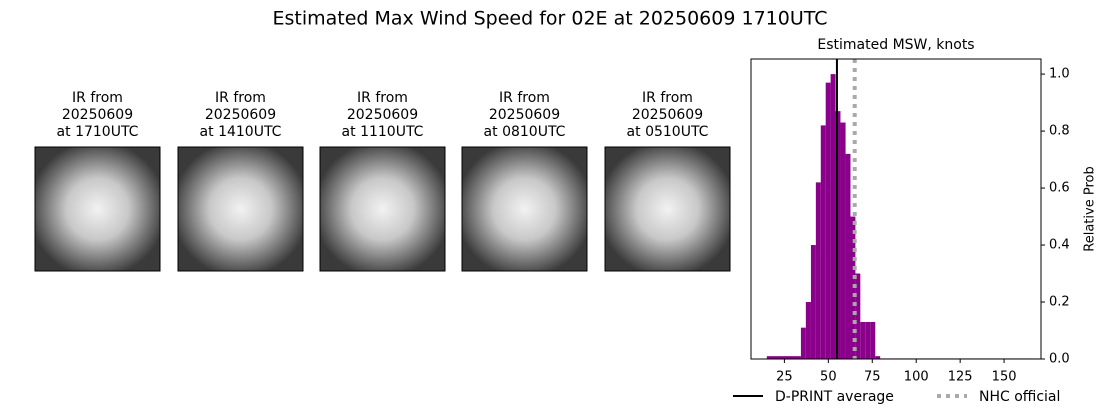 The image size is (1100, 413). Describe the element at coordinates (1019, 397) in the screenshot. I see `legend-label: NHC official` at that location.